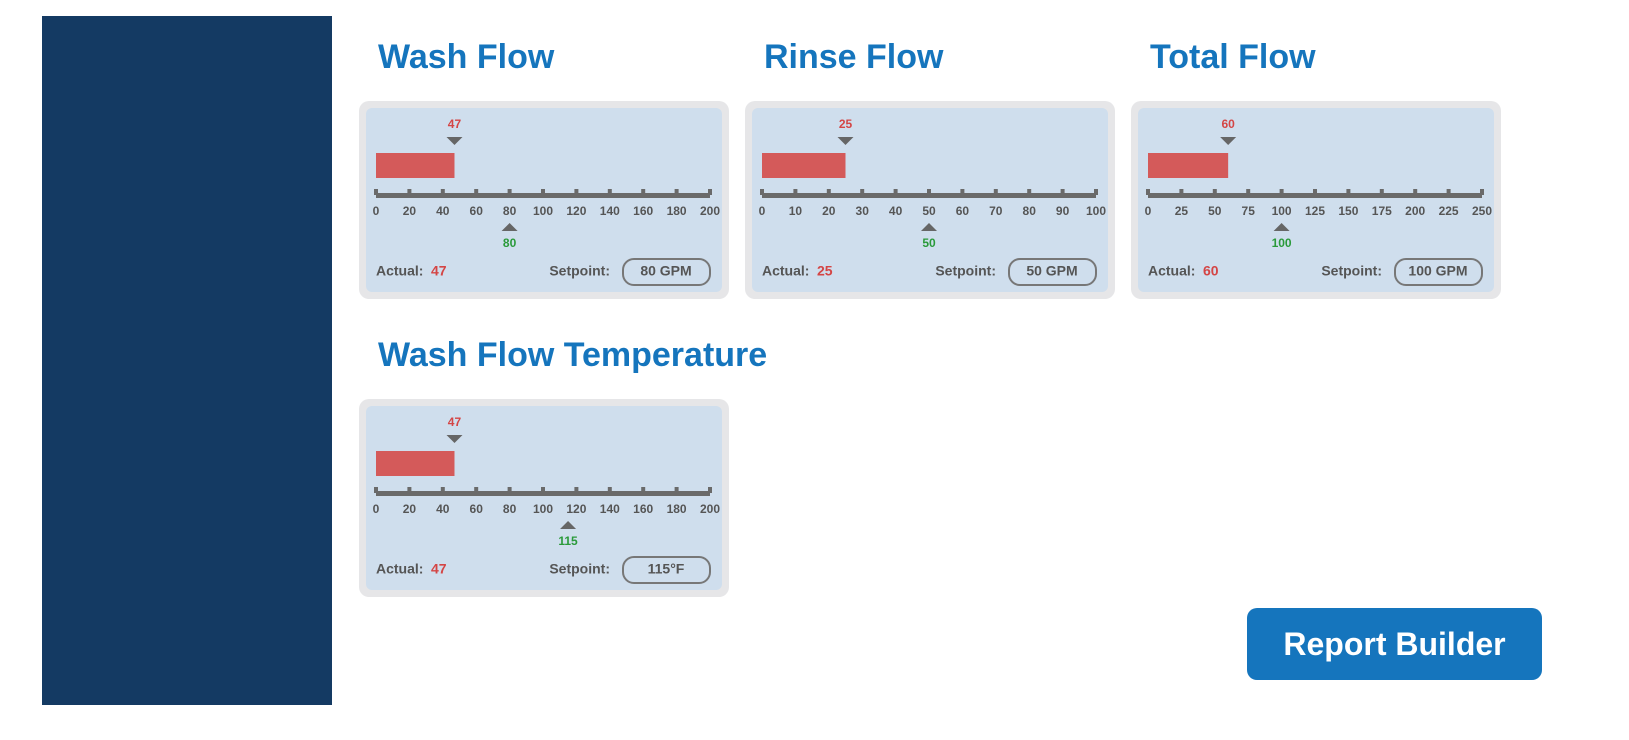 The image size is (1629, 740). Describe the element at coordinates (1449, 211) in the screenshot. I see `tick-label: 225` at that location.